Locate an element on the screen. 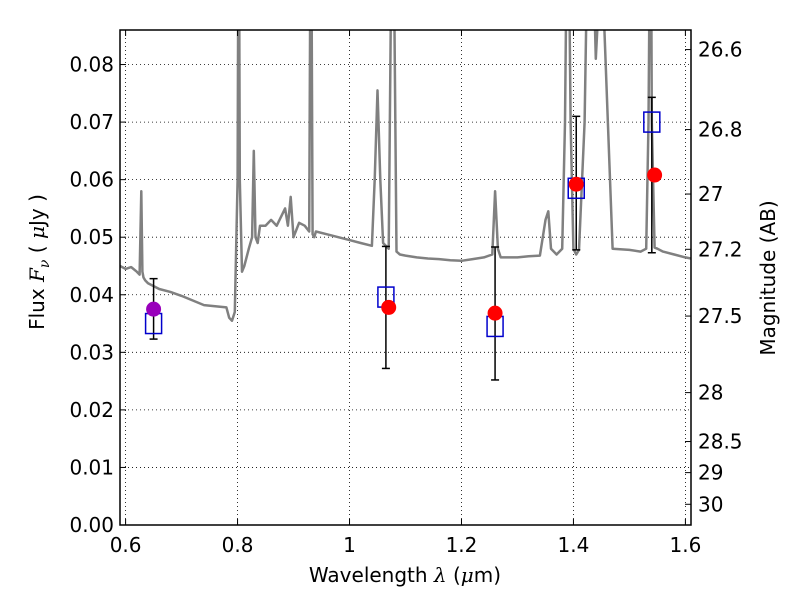 The width and height of the screenshot is (800, 600). y-axis-label: Flux Fν ( μJy ) is located at coordinates (39, 262).